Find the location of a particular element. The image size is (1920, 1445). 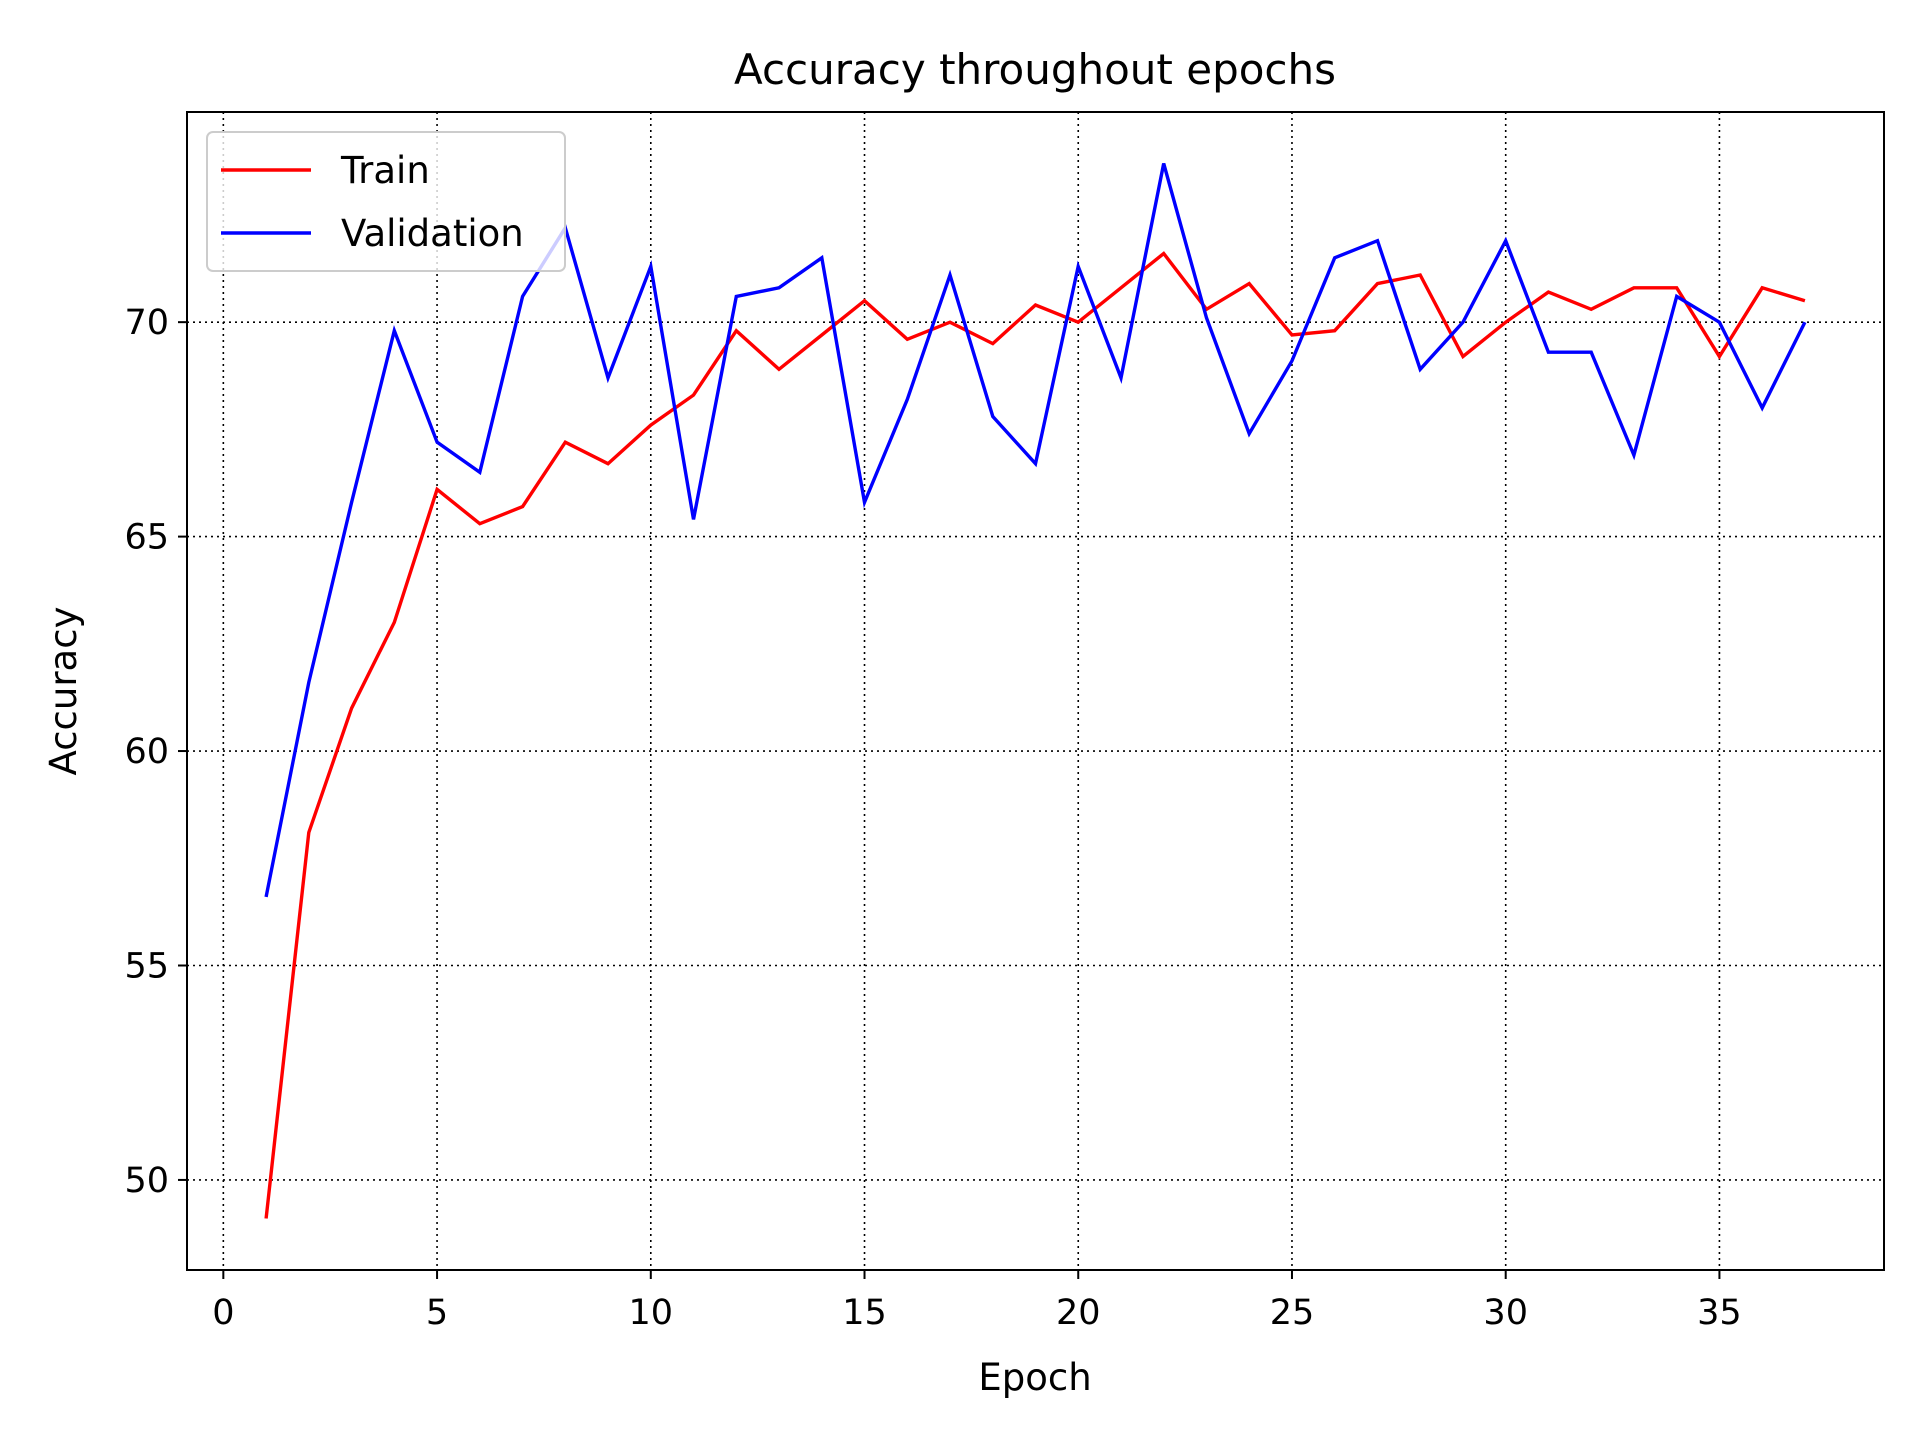

y-tick-label: 70 is located at coordinates (146, 323).